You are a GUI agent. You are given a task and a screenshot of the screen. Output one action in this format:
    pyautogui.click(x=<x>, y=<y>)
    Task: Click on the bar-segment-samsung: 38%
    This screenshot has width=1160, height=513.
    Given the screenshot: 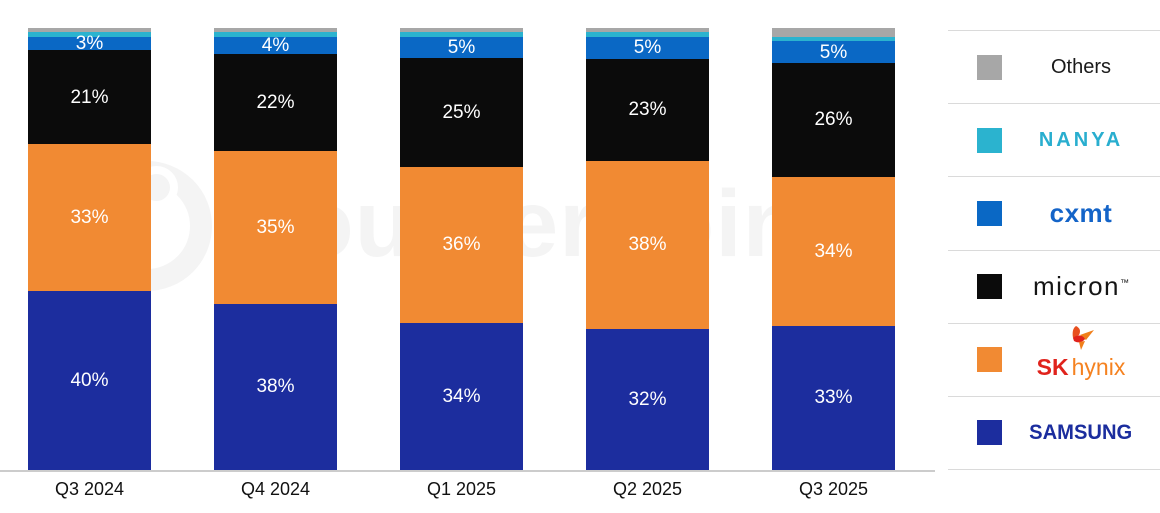 What is the action you would take?
    pyautogui.click(x=275, y=386)
    